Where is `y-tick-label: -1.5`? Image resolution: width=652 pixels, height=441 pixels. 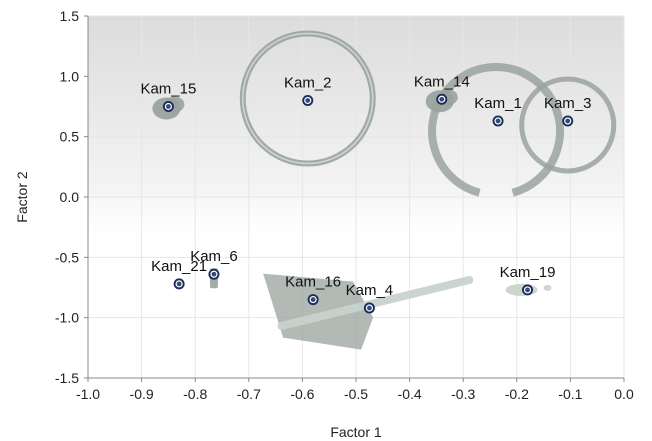
y-tick-label: -1.5 is located at coordinates (67, 378).